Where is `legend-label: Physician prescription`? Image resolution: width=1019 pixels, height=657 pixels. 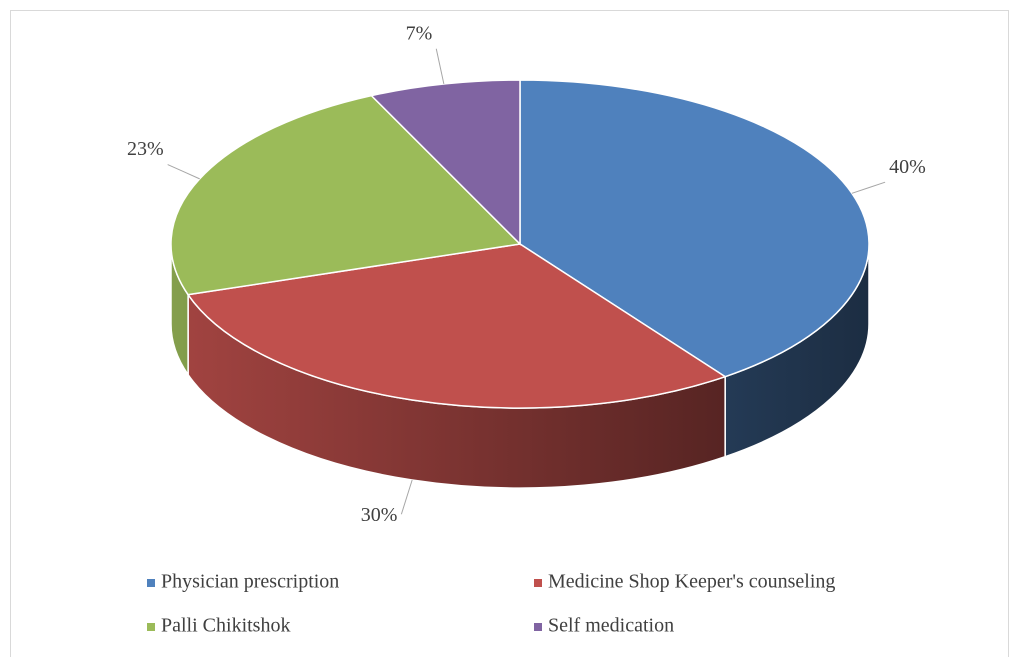
legend-label: Physician prescription is located at coordinates (250, 582).